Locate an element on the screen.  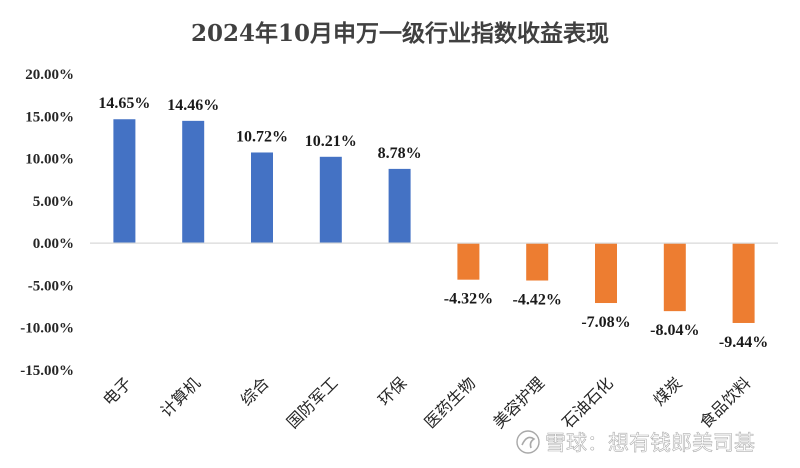
data-label: -9.44% is located at coordinates (743, 342).